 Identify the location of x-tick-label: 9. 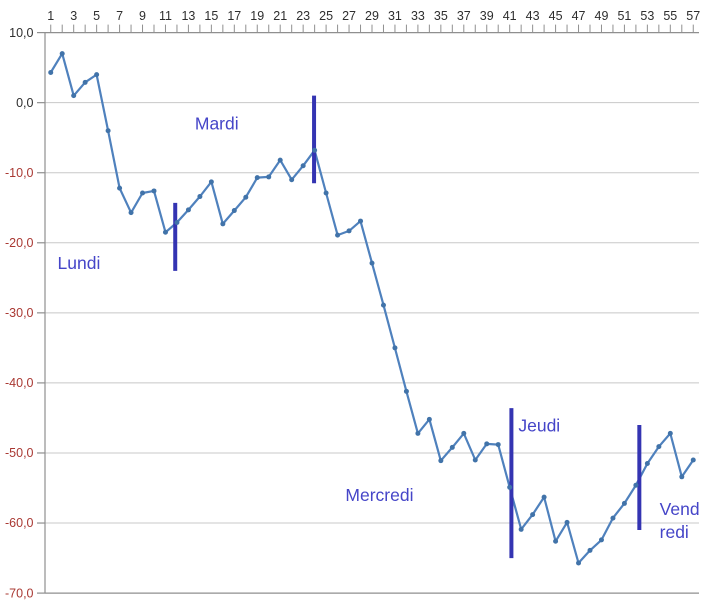
(142, 16).